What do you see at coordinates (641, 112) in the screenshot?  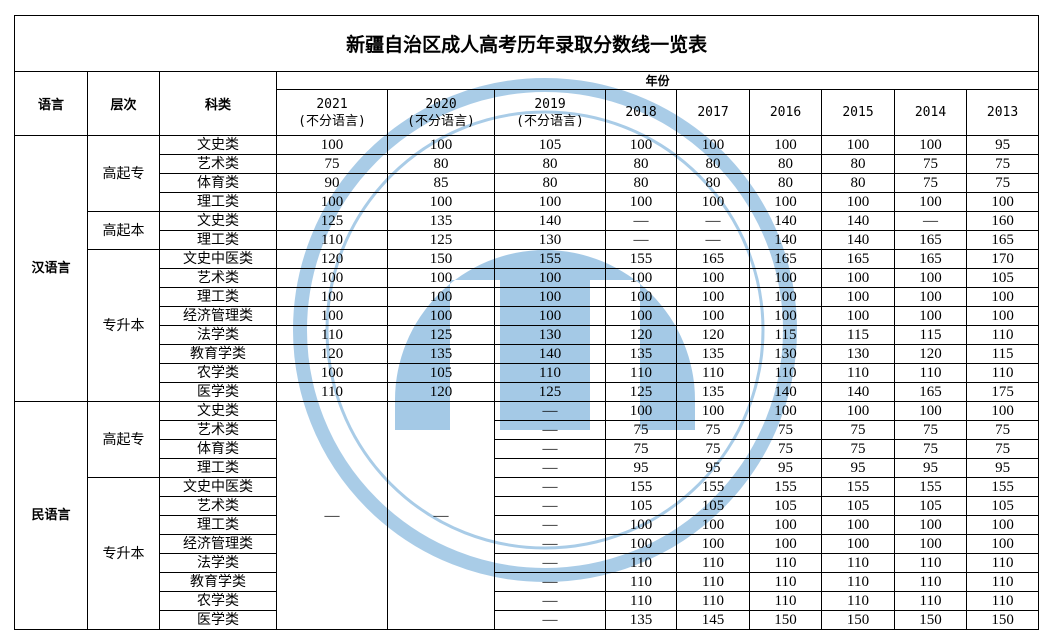 I see `header-year-2018: 2018` at bounding box center [641, 112].